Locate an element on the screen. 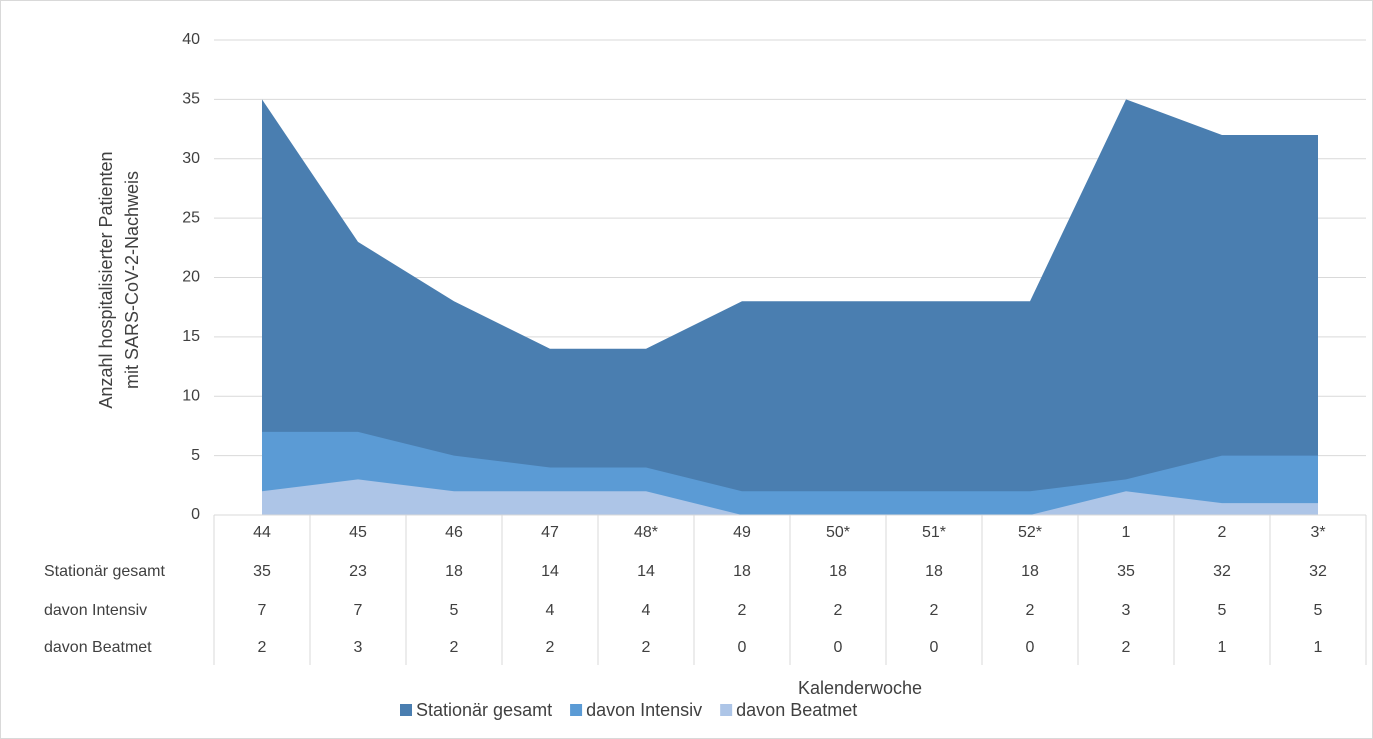 This screenshot has height=739, width=1373. x-tick-label: 44 is located at coordinates (262, 532).